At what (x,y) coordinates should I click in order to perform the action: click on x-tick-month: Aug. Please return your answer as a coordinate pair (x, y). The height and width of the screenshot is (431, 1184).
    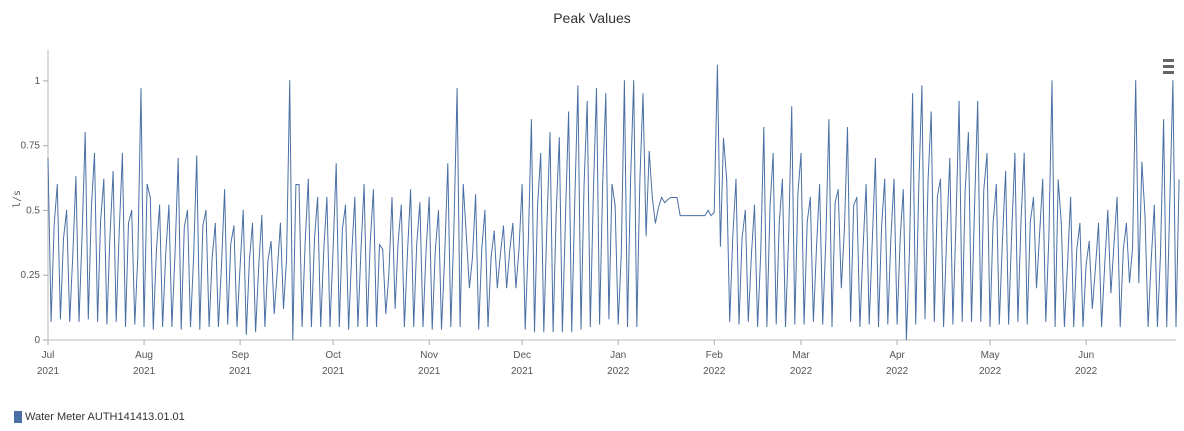
    Looking at the image, I should click on (144, 355).